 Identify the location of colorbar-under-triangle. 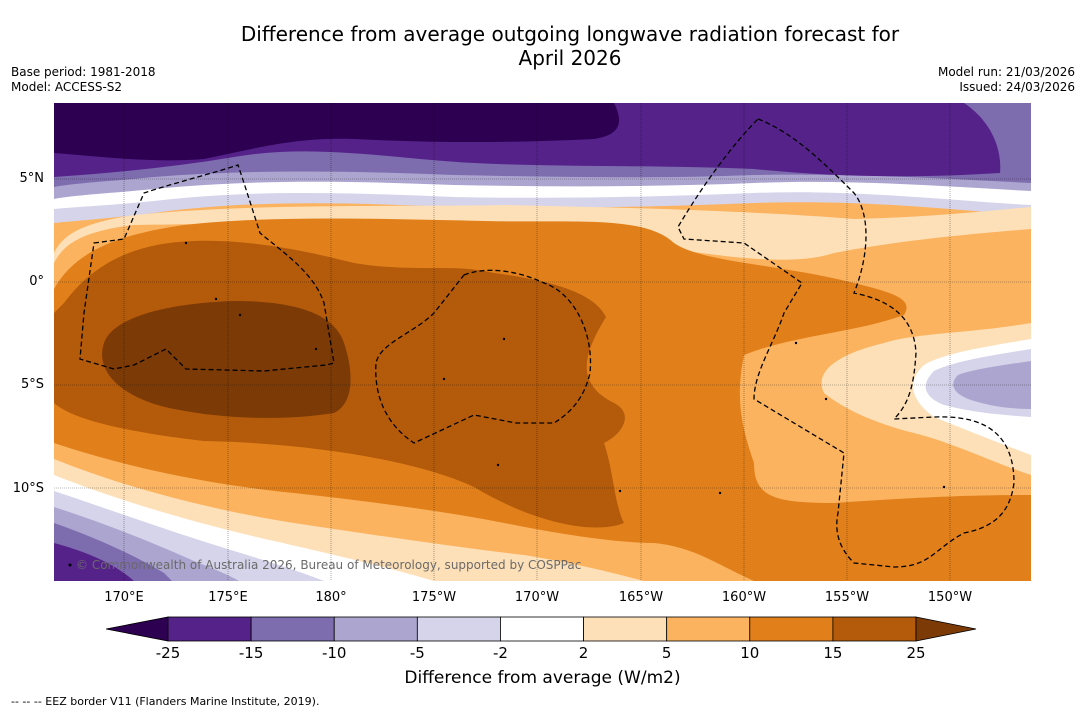
(137, 629).